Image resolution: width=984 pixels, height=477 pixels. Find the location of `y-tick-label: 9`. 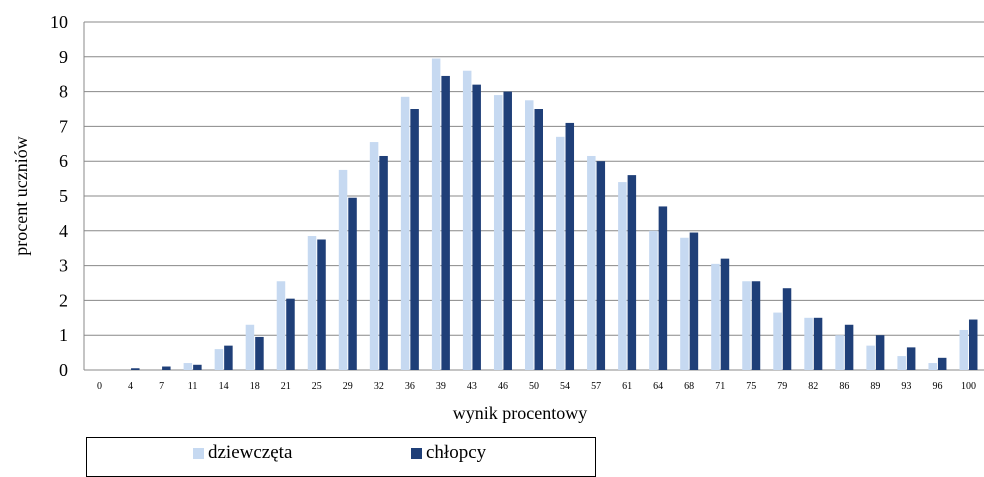

y-tick-label: 9 is located at coordinates (63, 57).